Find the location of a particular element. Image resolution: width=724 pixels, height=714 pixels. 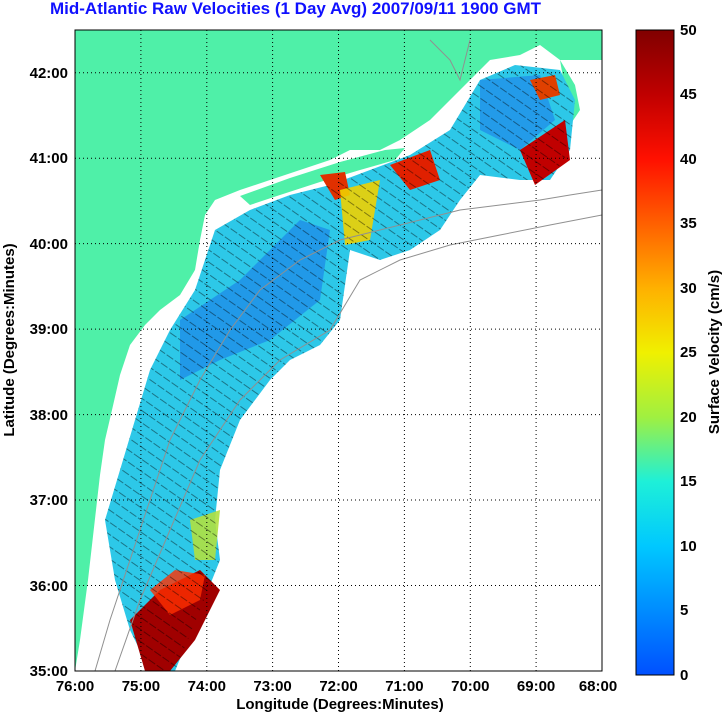

bathymetry-contour is located at coordinates (450, 60).